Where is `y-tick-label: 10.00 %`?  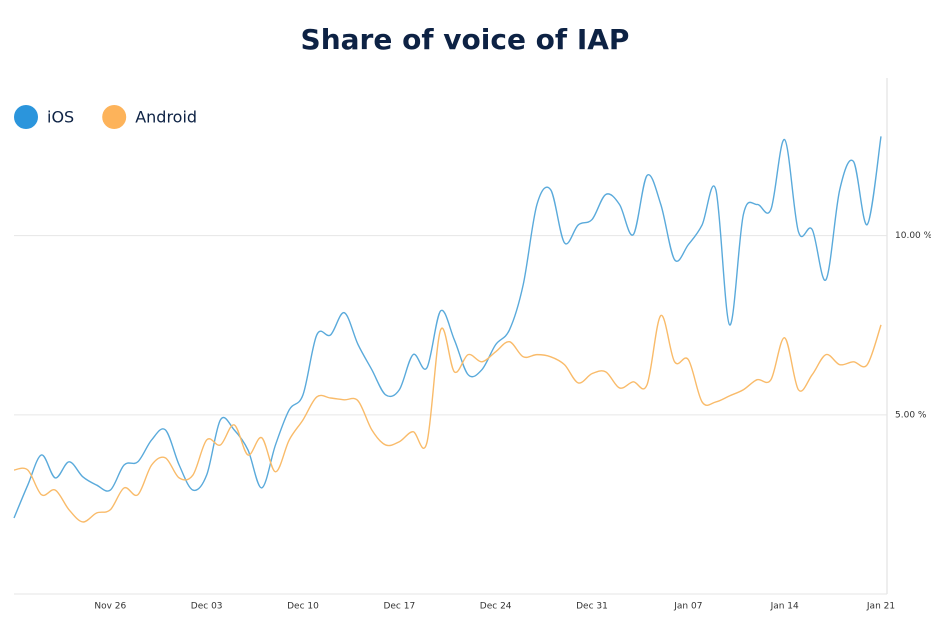
y-tick-label: 10.00 % is located at coordinates (913, 236).